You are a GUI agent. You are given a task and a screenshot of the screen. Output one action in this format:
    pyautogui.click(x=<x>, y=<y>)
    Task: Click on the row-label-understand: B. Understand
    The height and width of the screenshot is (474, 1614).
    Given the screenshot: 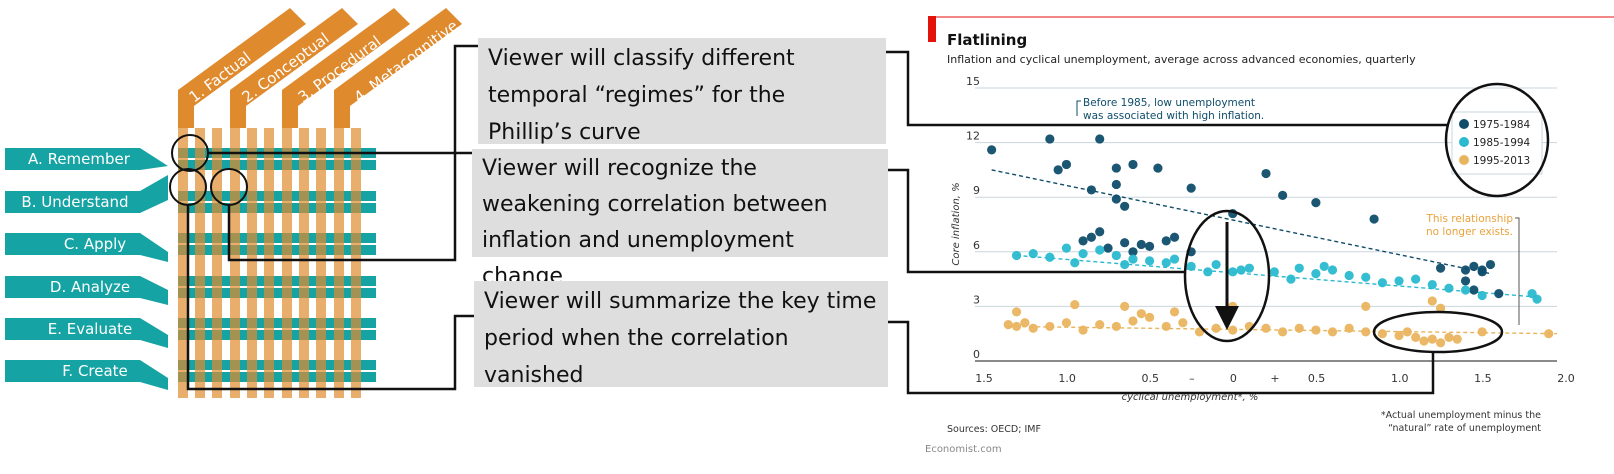 What is the action you would take?
    pyautogui.click(x=74, y=202)
    